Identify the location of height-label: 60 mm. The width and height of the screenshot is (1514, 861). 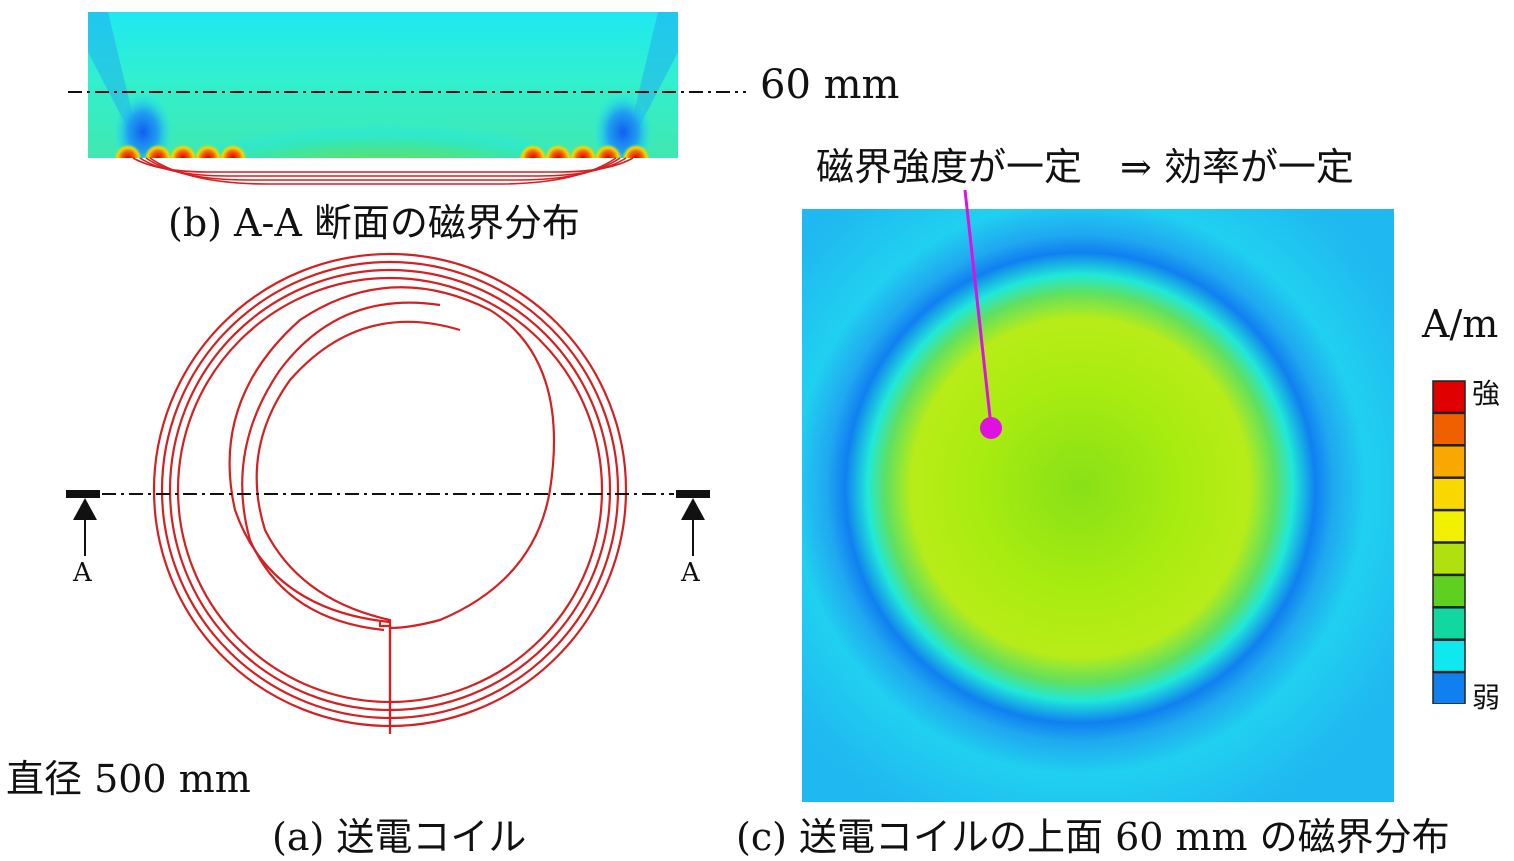
(830, 85).